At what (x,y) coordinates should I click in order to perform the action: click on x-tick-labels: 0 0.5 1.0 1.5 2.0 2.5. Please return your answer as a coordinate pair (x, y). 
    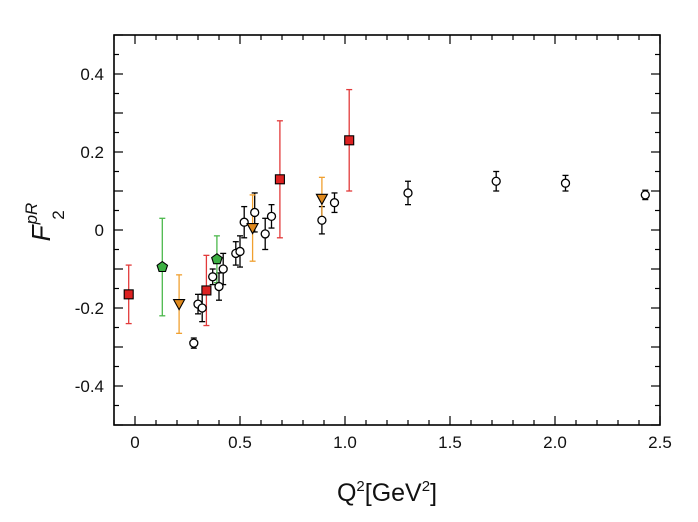
    Looking at the image, I should click on (401, 442).